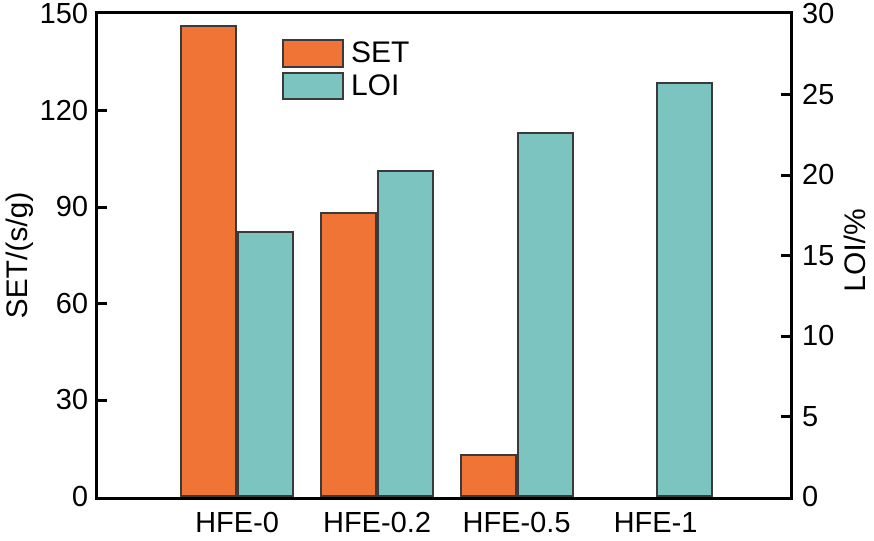  Describe the element at coordinates (380, 52) in the screenshot. I see `legend-label-set: SET` at that location.